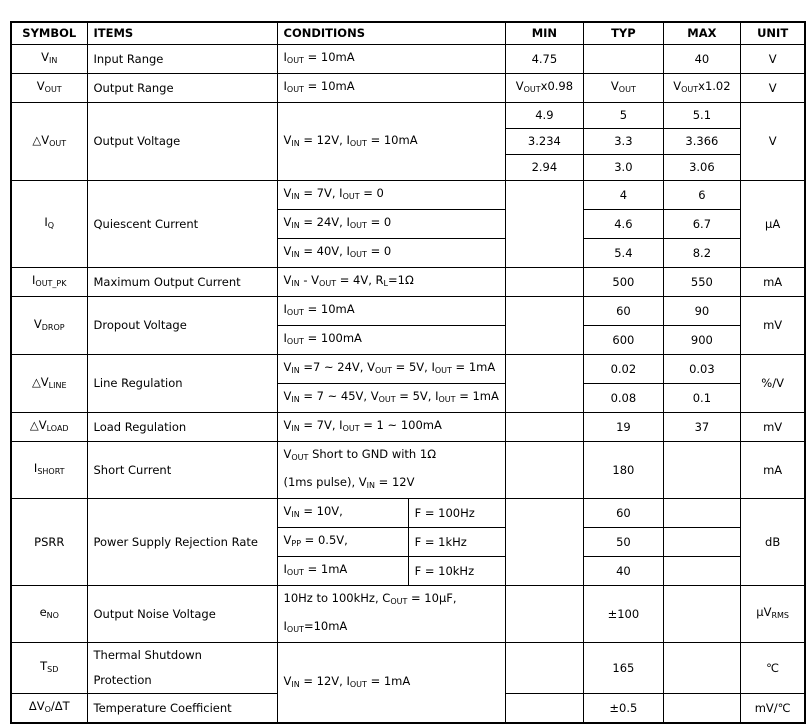 The height and width of the screenshot is (724, 807). What do you see at coordinates (623, 282) in the screenshot?
I see `cell-line: 500` at bounding box center [623, 282].